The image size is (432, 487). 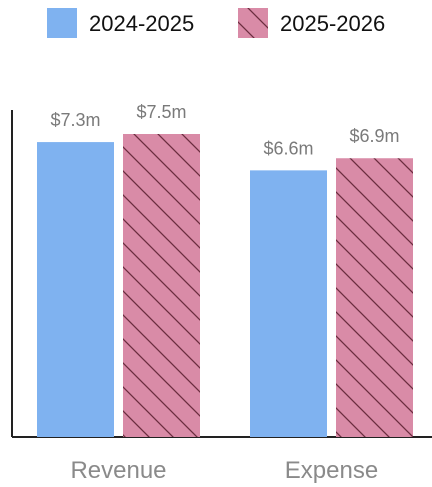 I want to click on category-tick-label: Revenue, so click(x=118, y=470).